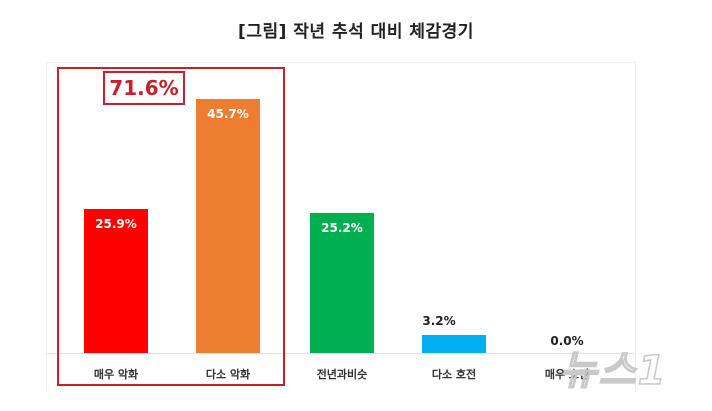 Image resolution: width=712 pixels, height=411 pixels. What do you see at coordinates (454, 344) in the screenshot?
I see `bar-somewhat-better` at bounding box center [454, 344].